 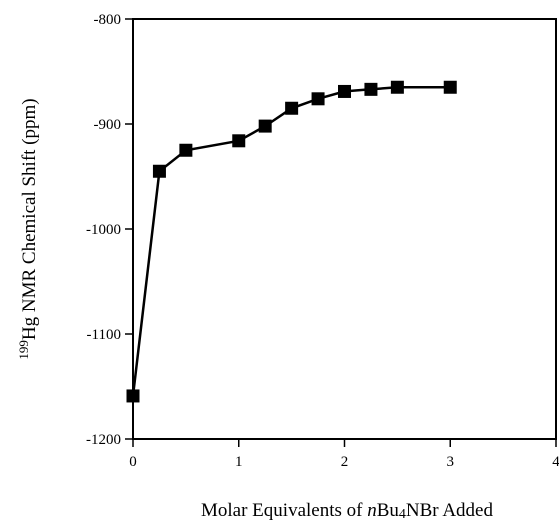 What do you see at coordinates (345, 462) in the screenshot?
I see `x-tick-label: 2` at bounding box center [345, 462].